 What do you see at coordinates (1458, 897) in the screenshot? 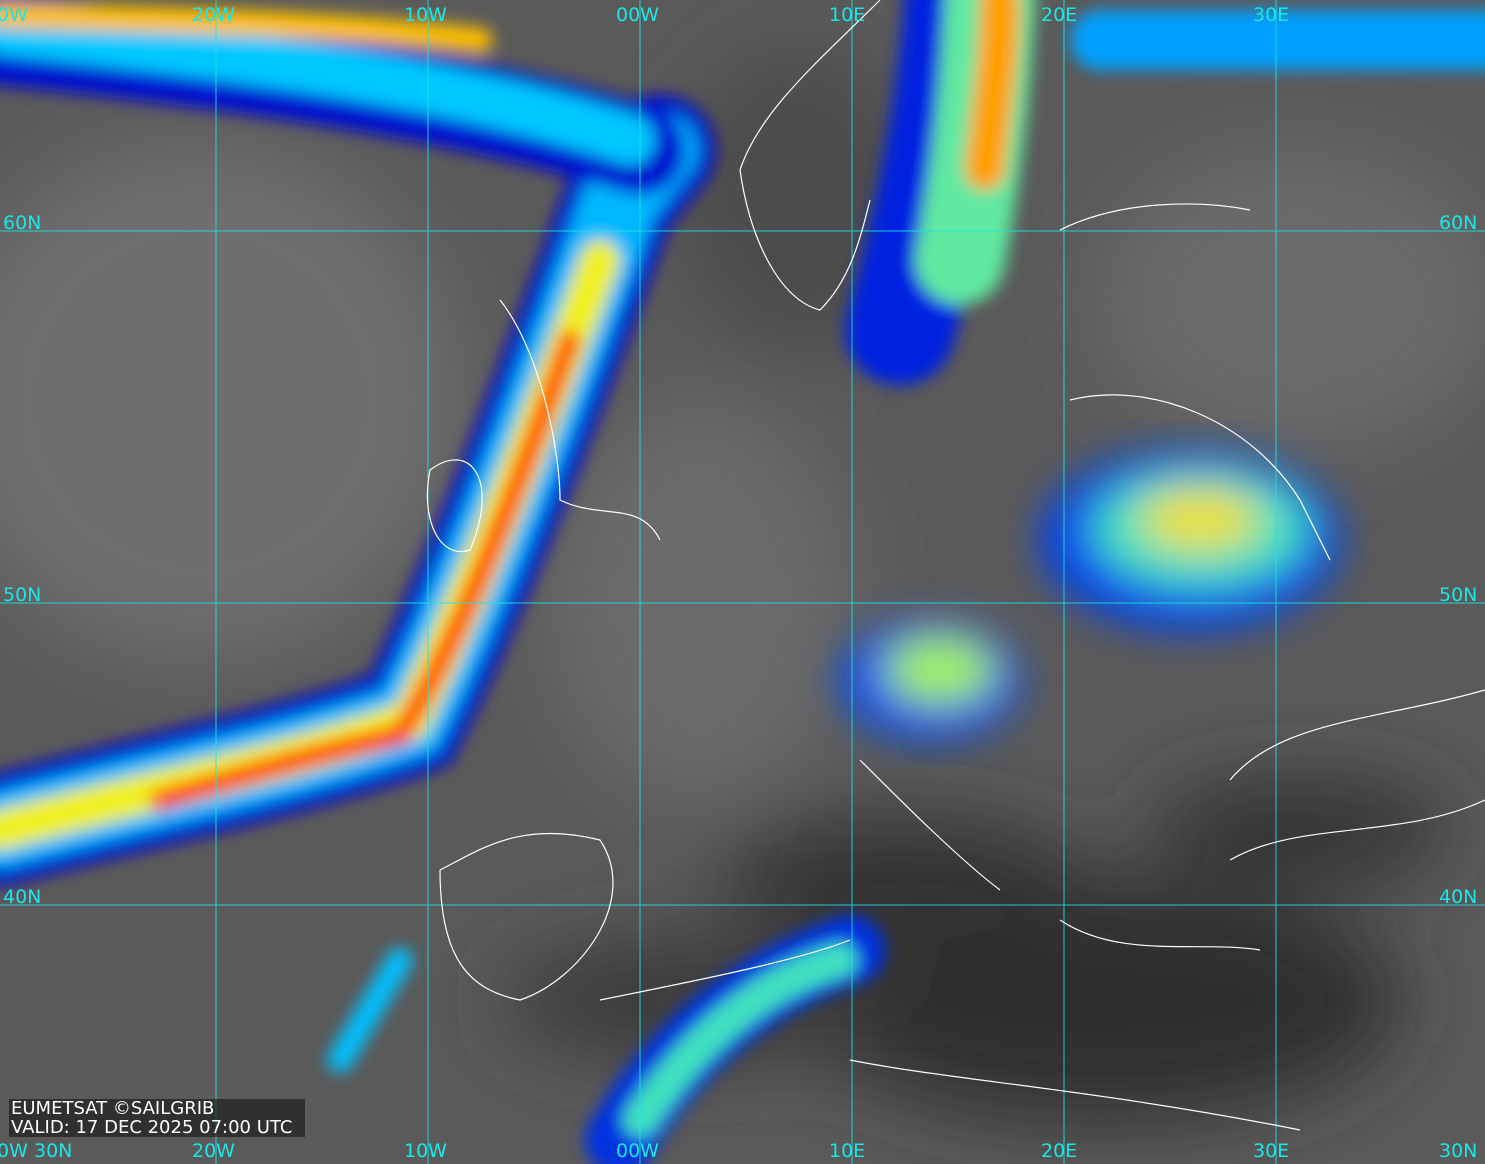
I see `lat-label-right: 40N` at bounding box center [1458, 897].